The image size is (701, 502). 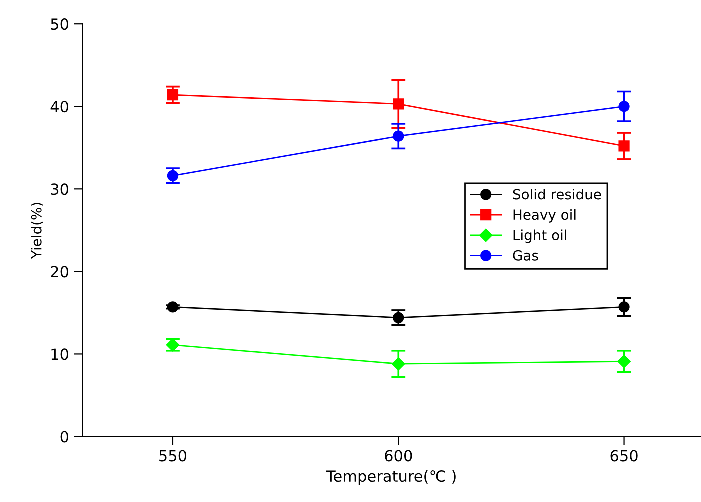 I want to click on y-tick-label: 20, so click(x=60, y=272).